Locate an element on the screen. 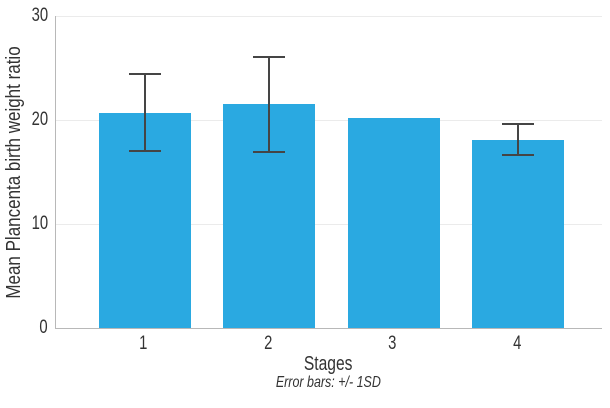 Image resolution: width=610 pixels, height=408 pixels. y-axis-title: Mean Plancenta birth weight ratio is located at coordinates (14, 172).